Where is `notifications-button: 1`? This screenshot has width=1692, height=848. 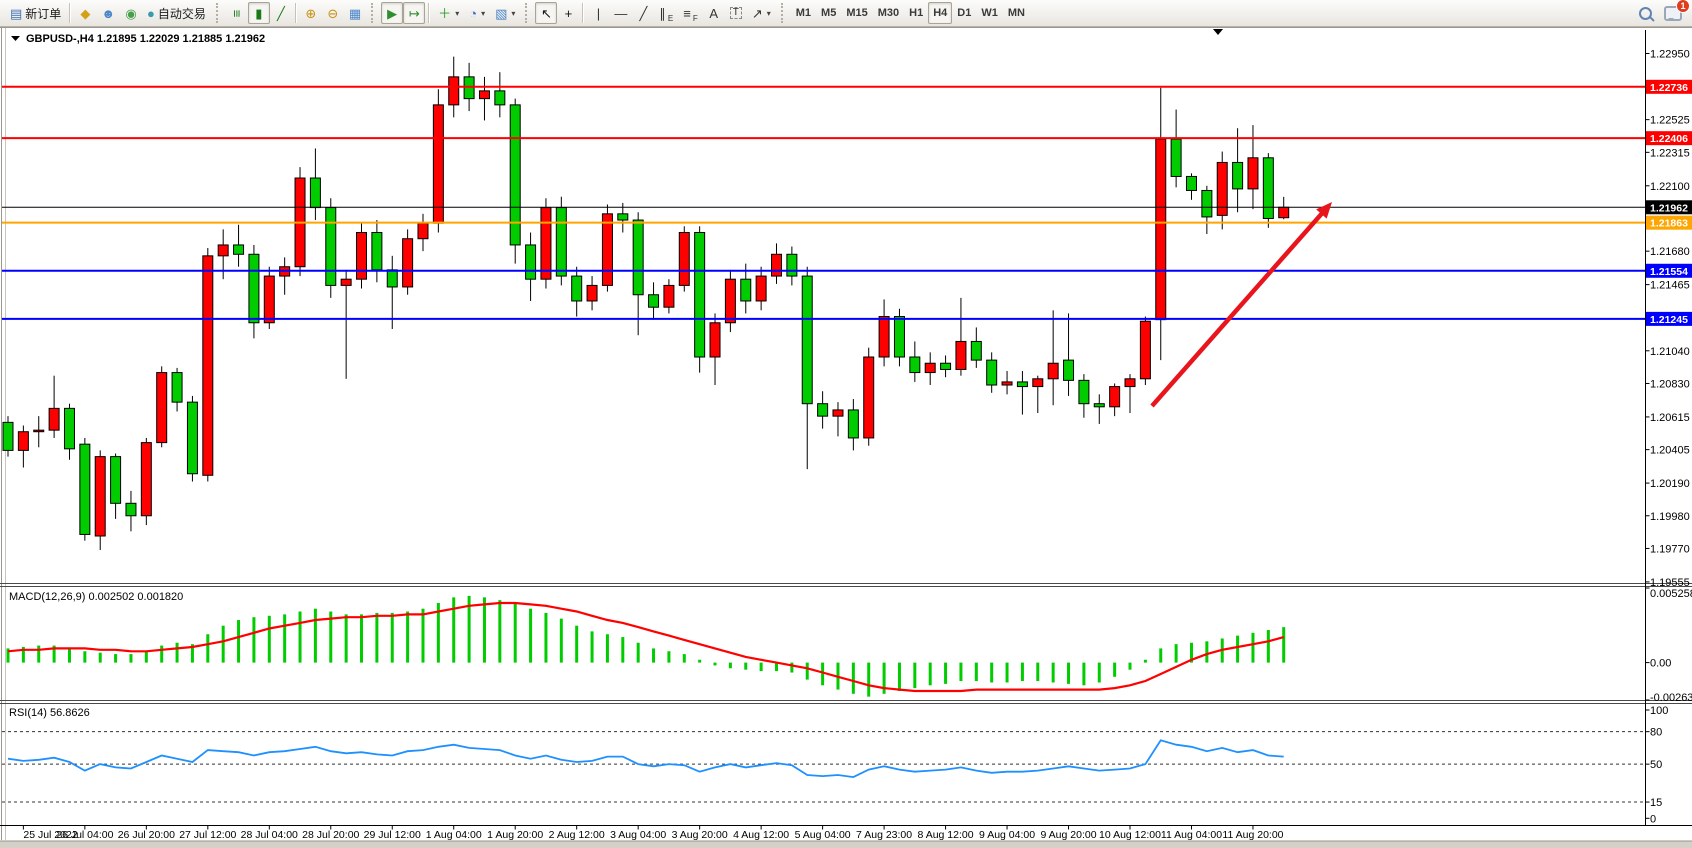 notifications-button: 1 is located at coordinates (1674, 12).